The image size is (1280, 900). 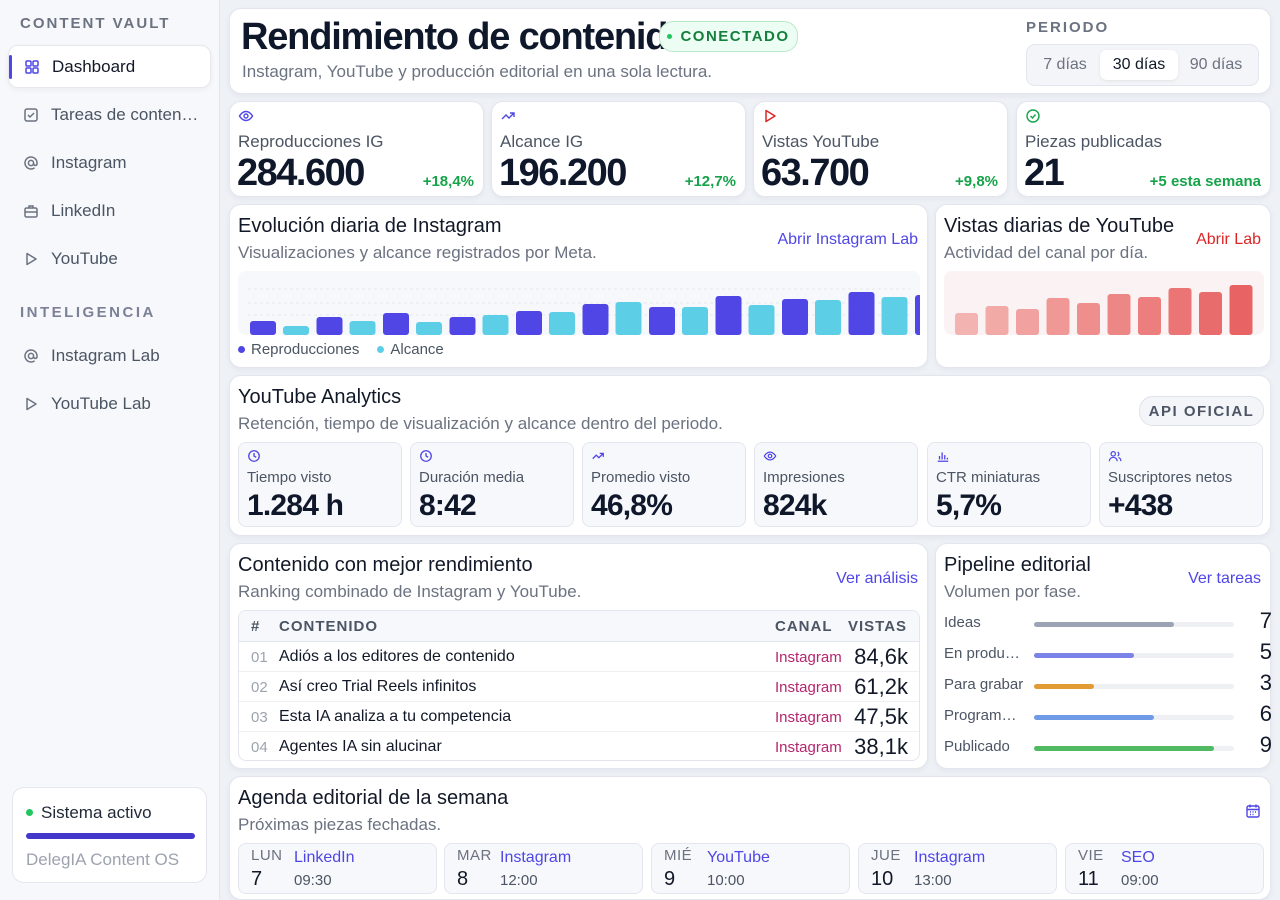 What do you see at coordinates (1108, 686) in the screenshot?
I see `pipeline-stage: Para grabar 3` at bounding box center [1108, 686].